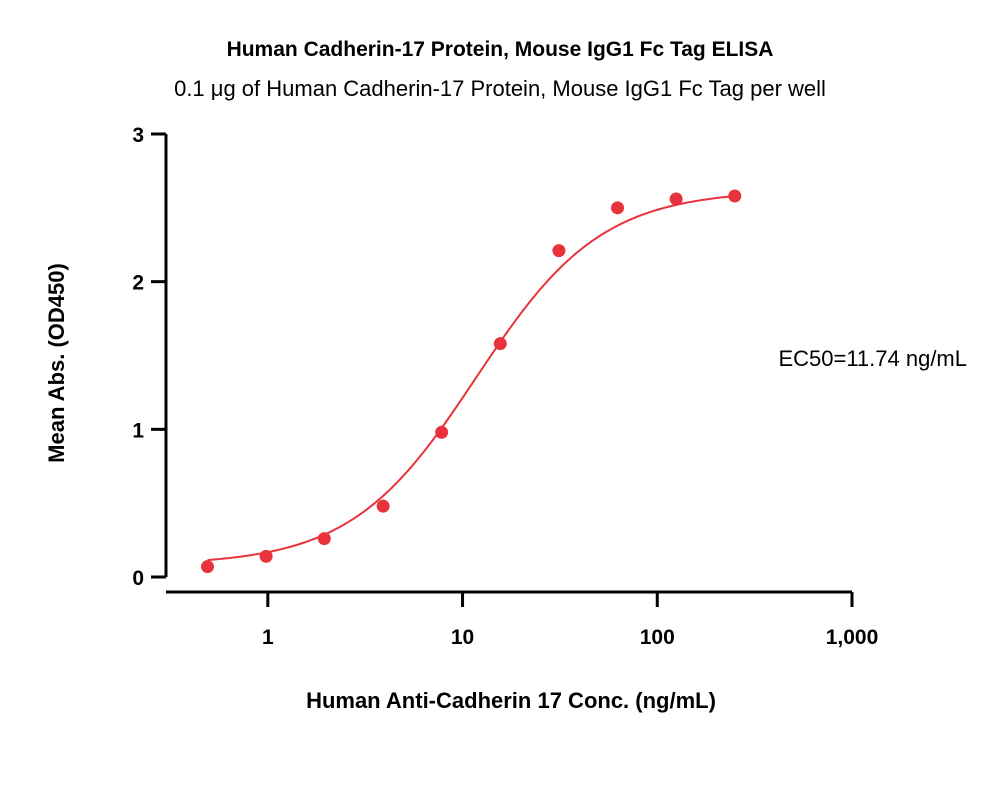 The width and height of the screenshot is (1000, 786). What do you see at coordinates (138, 283) in the screenshot?
I see `y-tick-label: 2` at bounding box center [138, 283].